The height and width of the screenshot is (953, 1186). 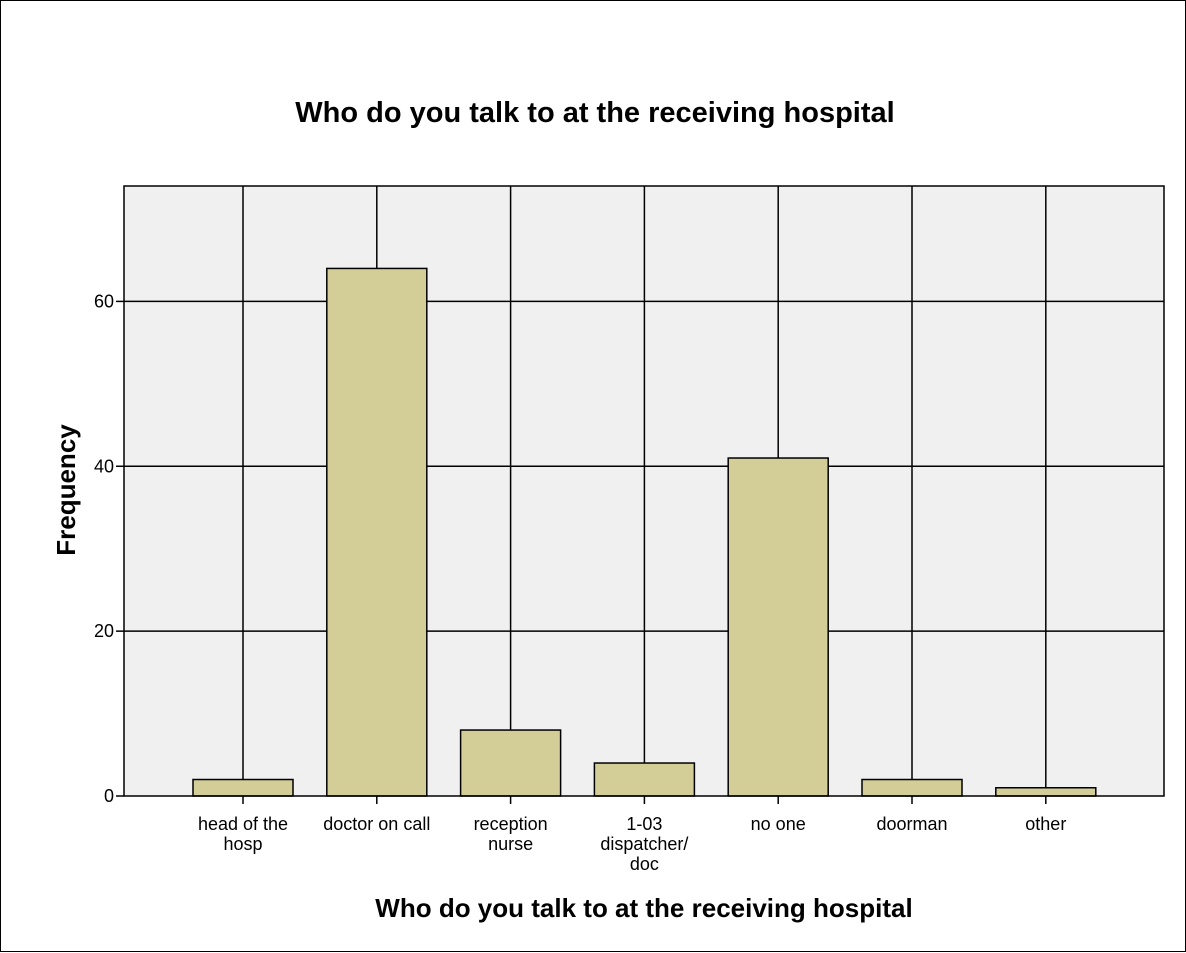 I want to click on x-tick-label-line: reception, so click(x=511, y=824).